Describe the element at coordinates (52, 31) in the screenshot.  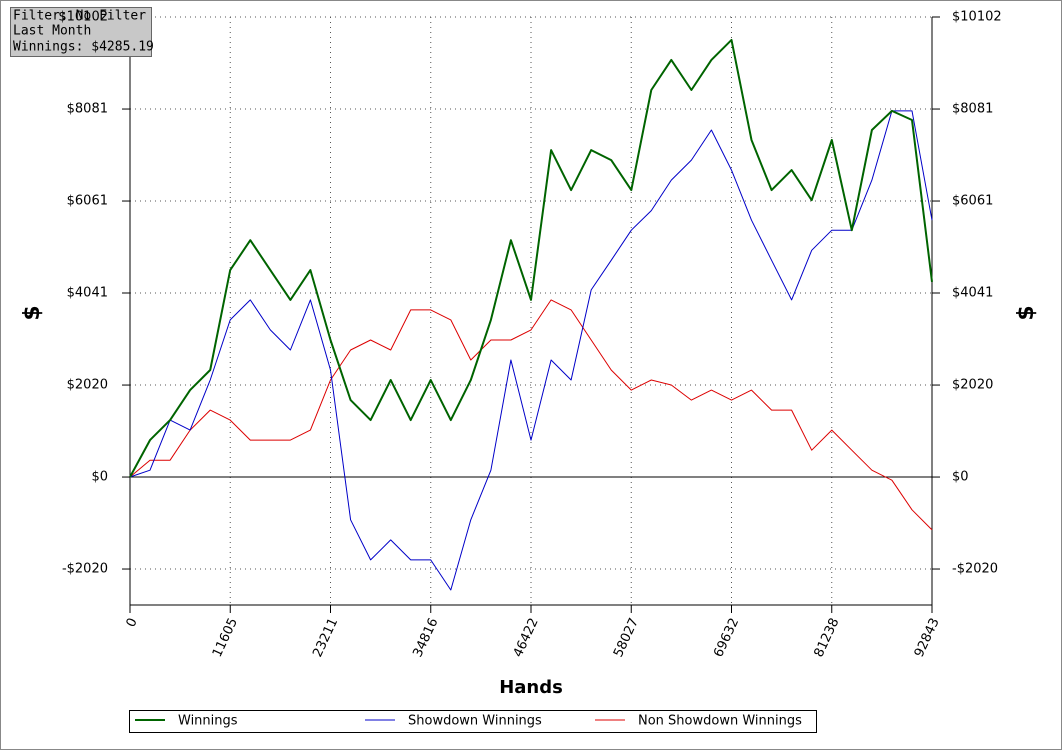
I see `info-line: Last Month` at that location.